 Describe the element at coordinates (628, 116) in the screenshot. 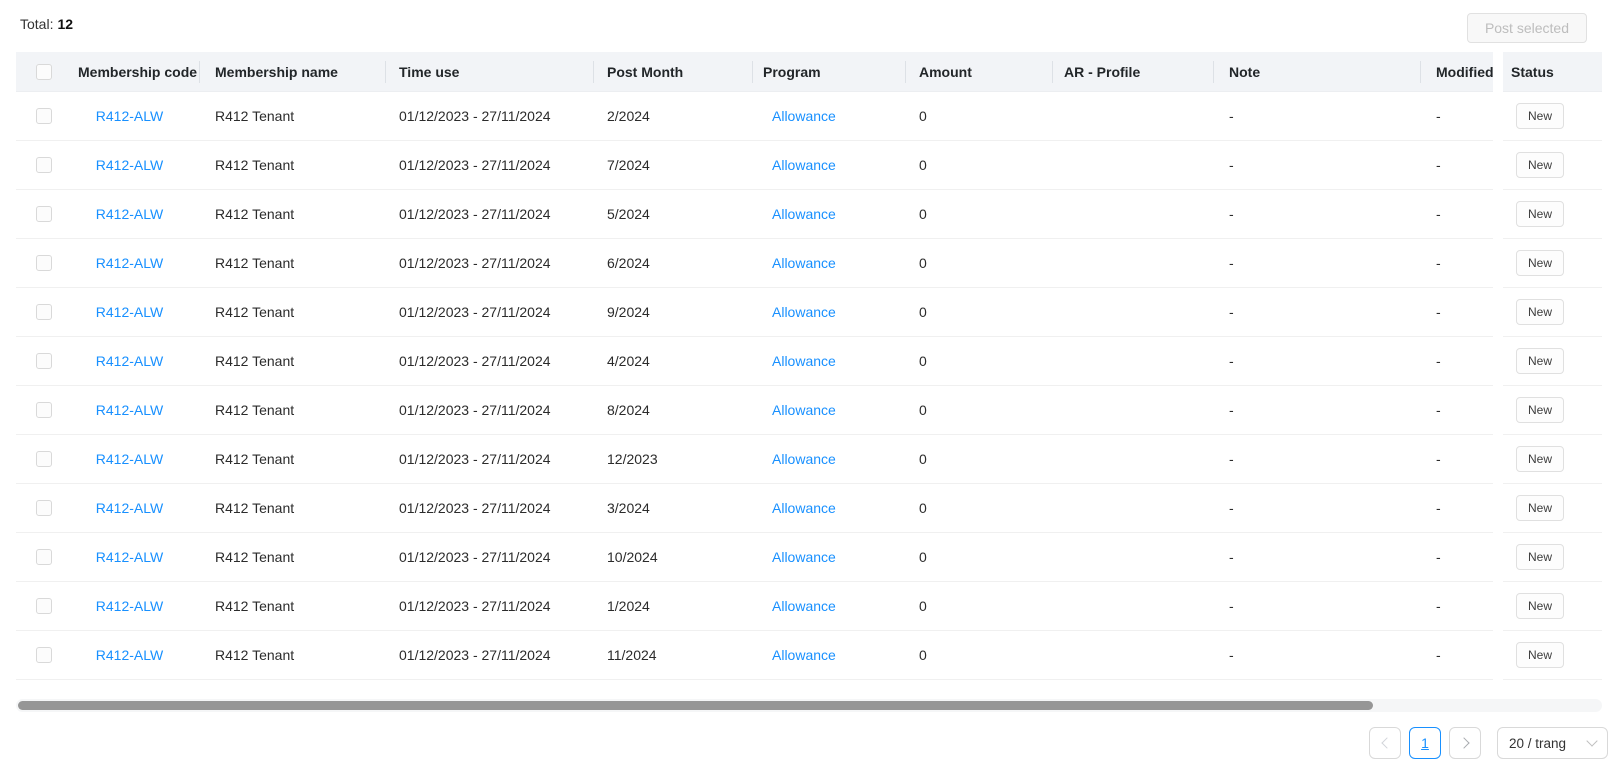

I see `cell-post-month: 2/2024` at that location.